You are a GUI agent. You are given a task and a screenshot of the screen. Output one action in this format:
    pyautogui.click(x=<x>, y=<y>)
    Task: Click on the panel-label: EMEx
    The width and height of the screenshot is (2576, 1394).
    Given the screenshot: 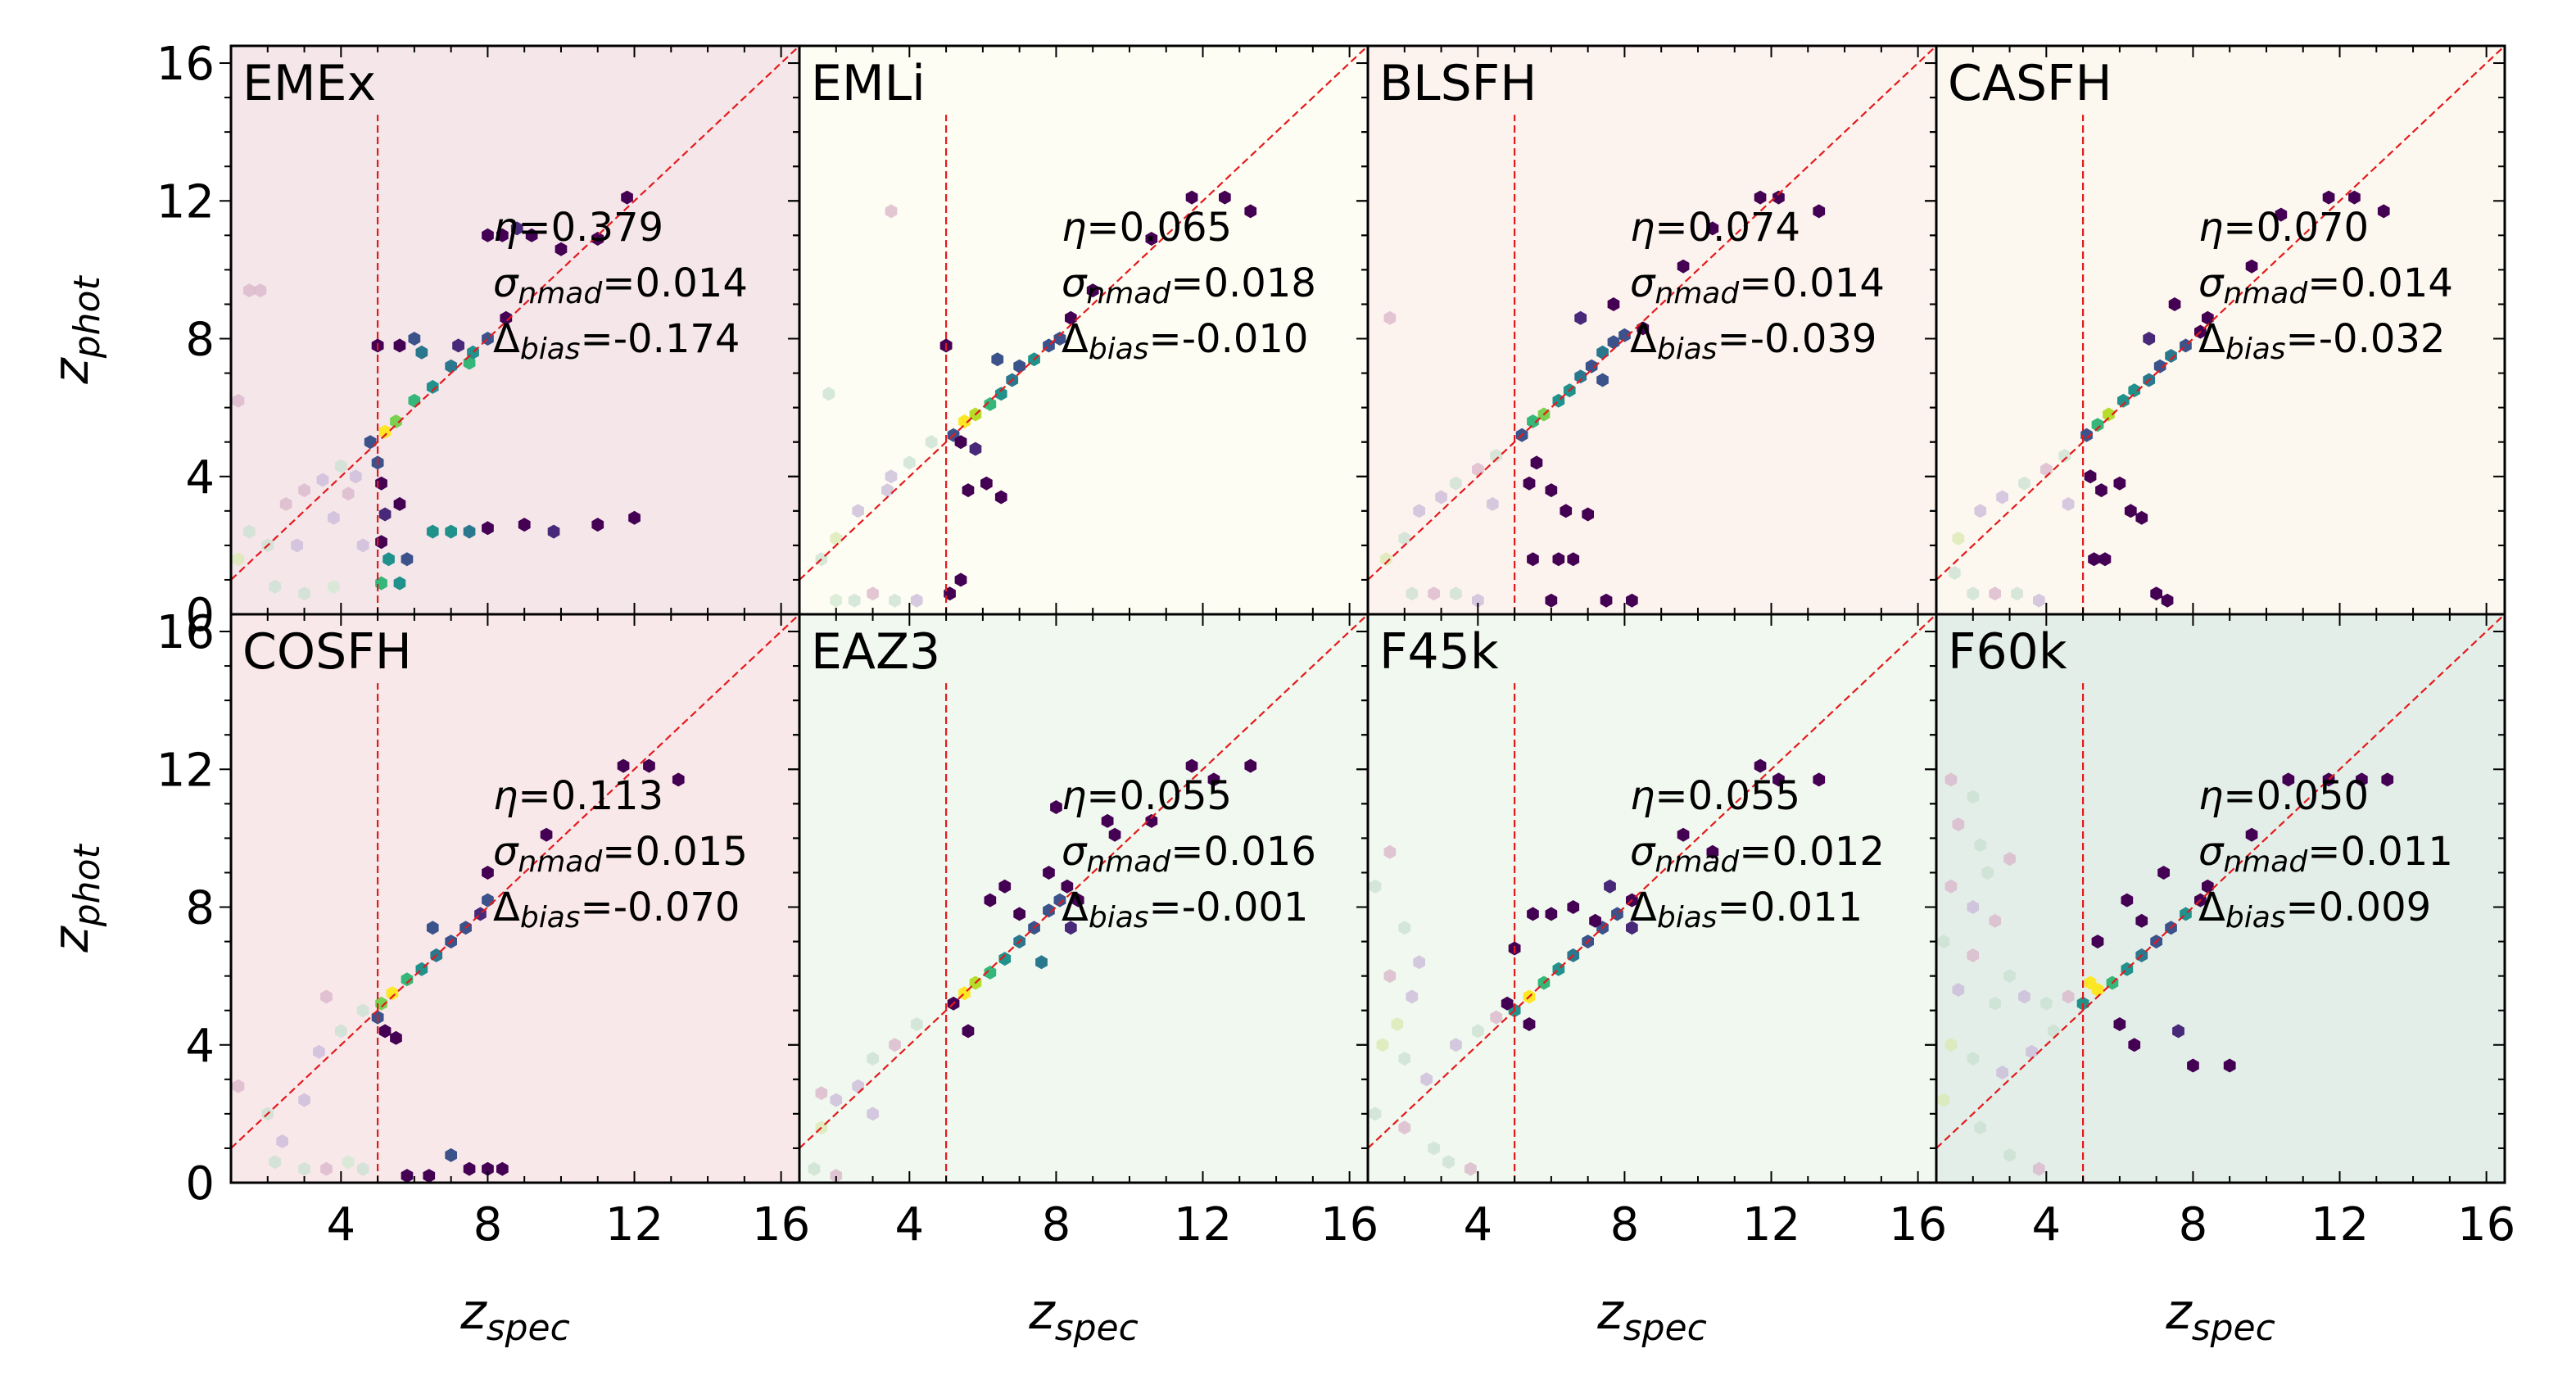 What is the action you would take?
    pyautogui.click(x=309, y=83)
    